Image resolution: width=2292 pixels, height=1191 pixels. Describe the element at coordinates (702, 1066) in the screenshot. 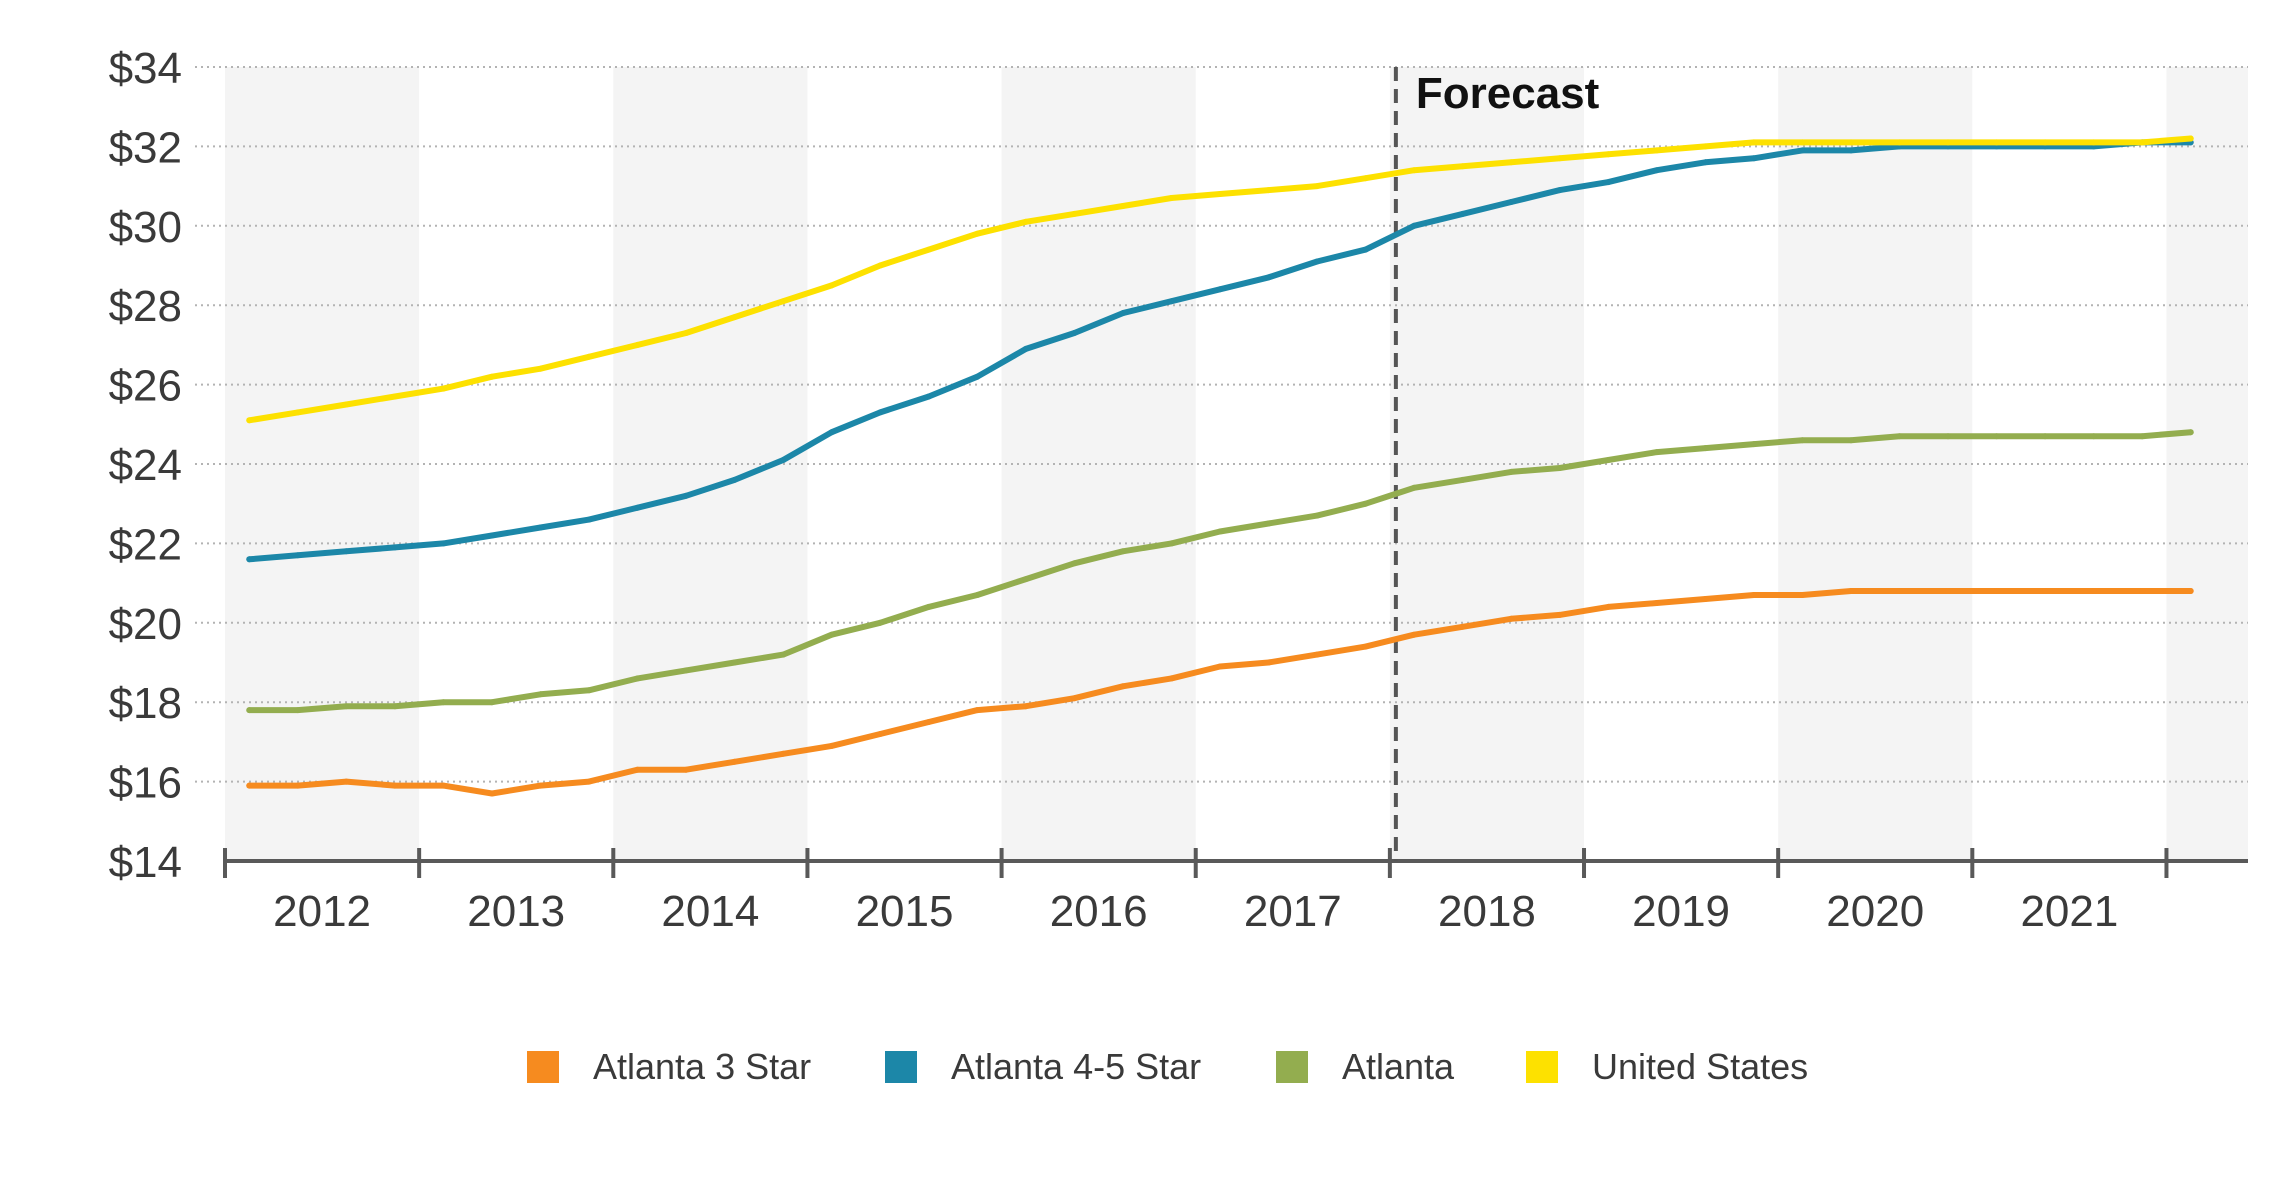

I see `legend-label: Atlanta 3 Star` at that location.